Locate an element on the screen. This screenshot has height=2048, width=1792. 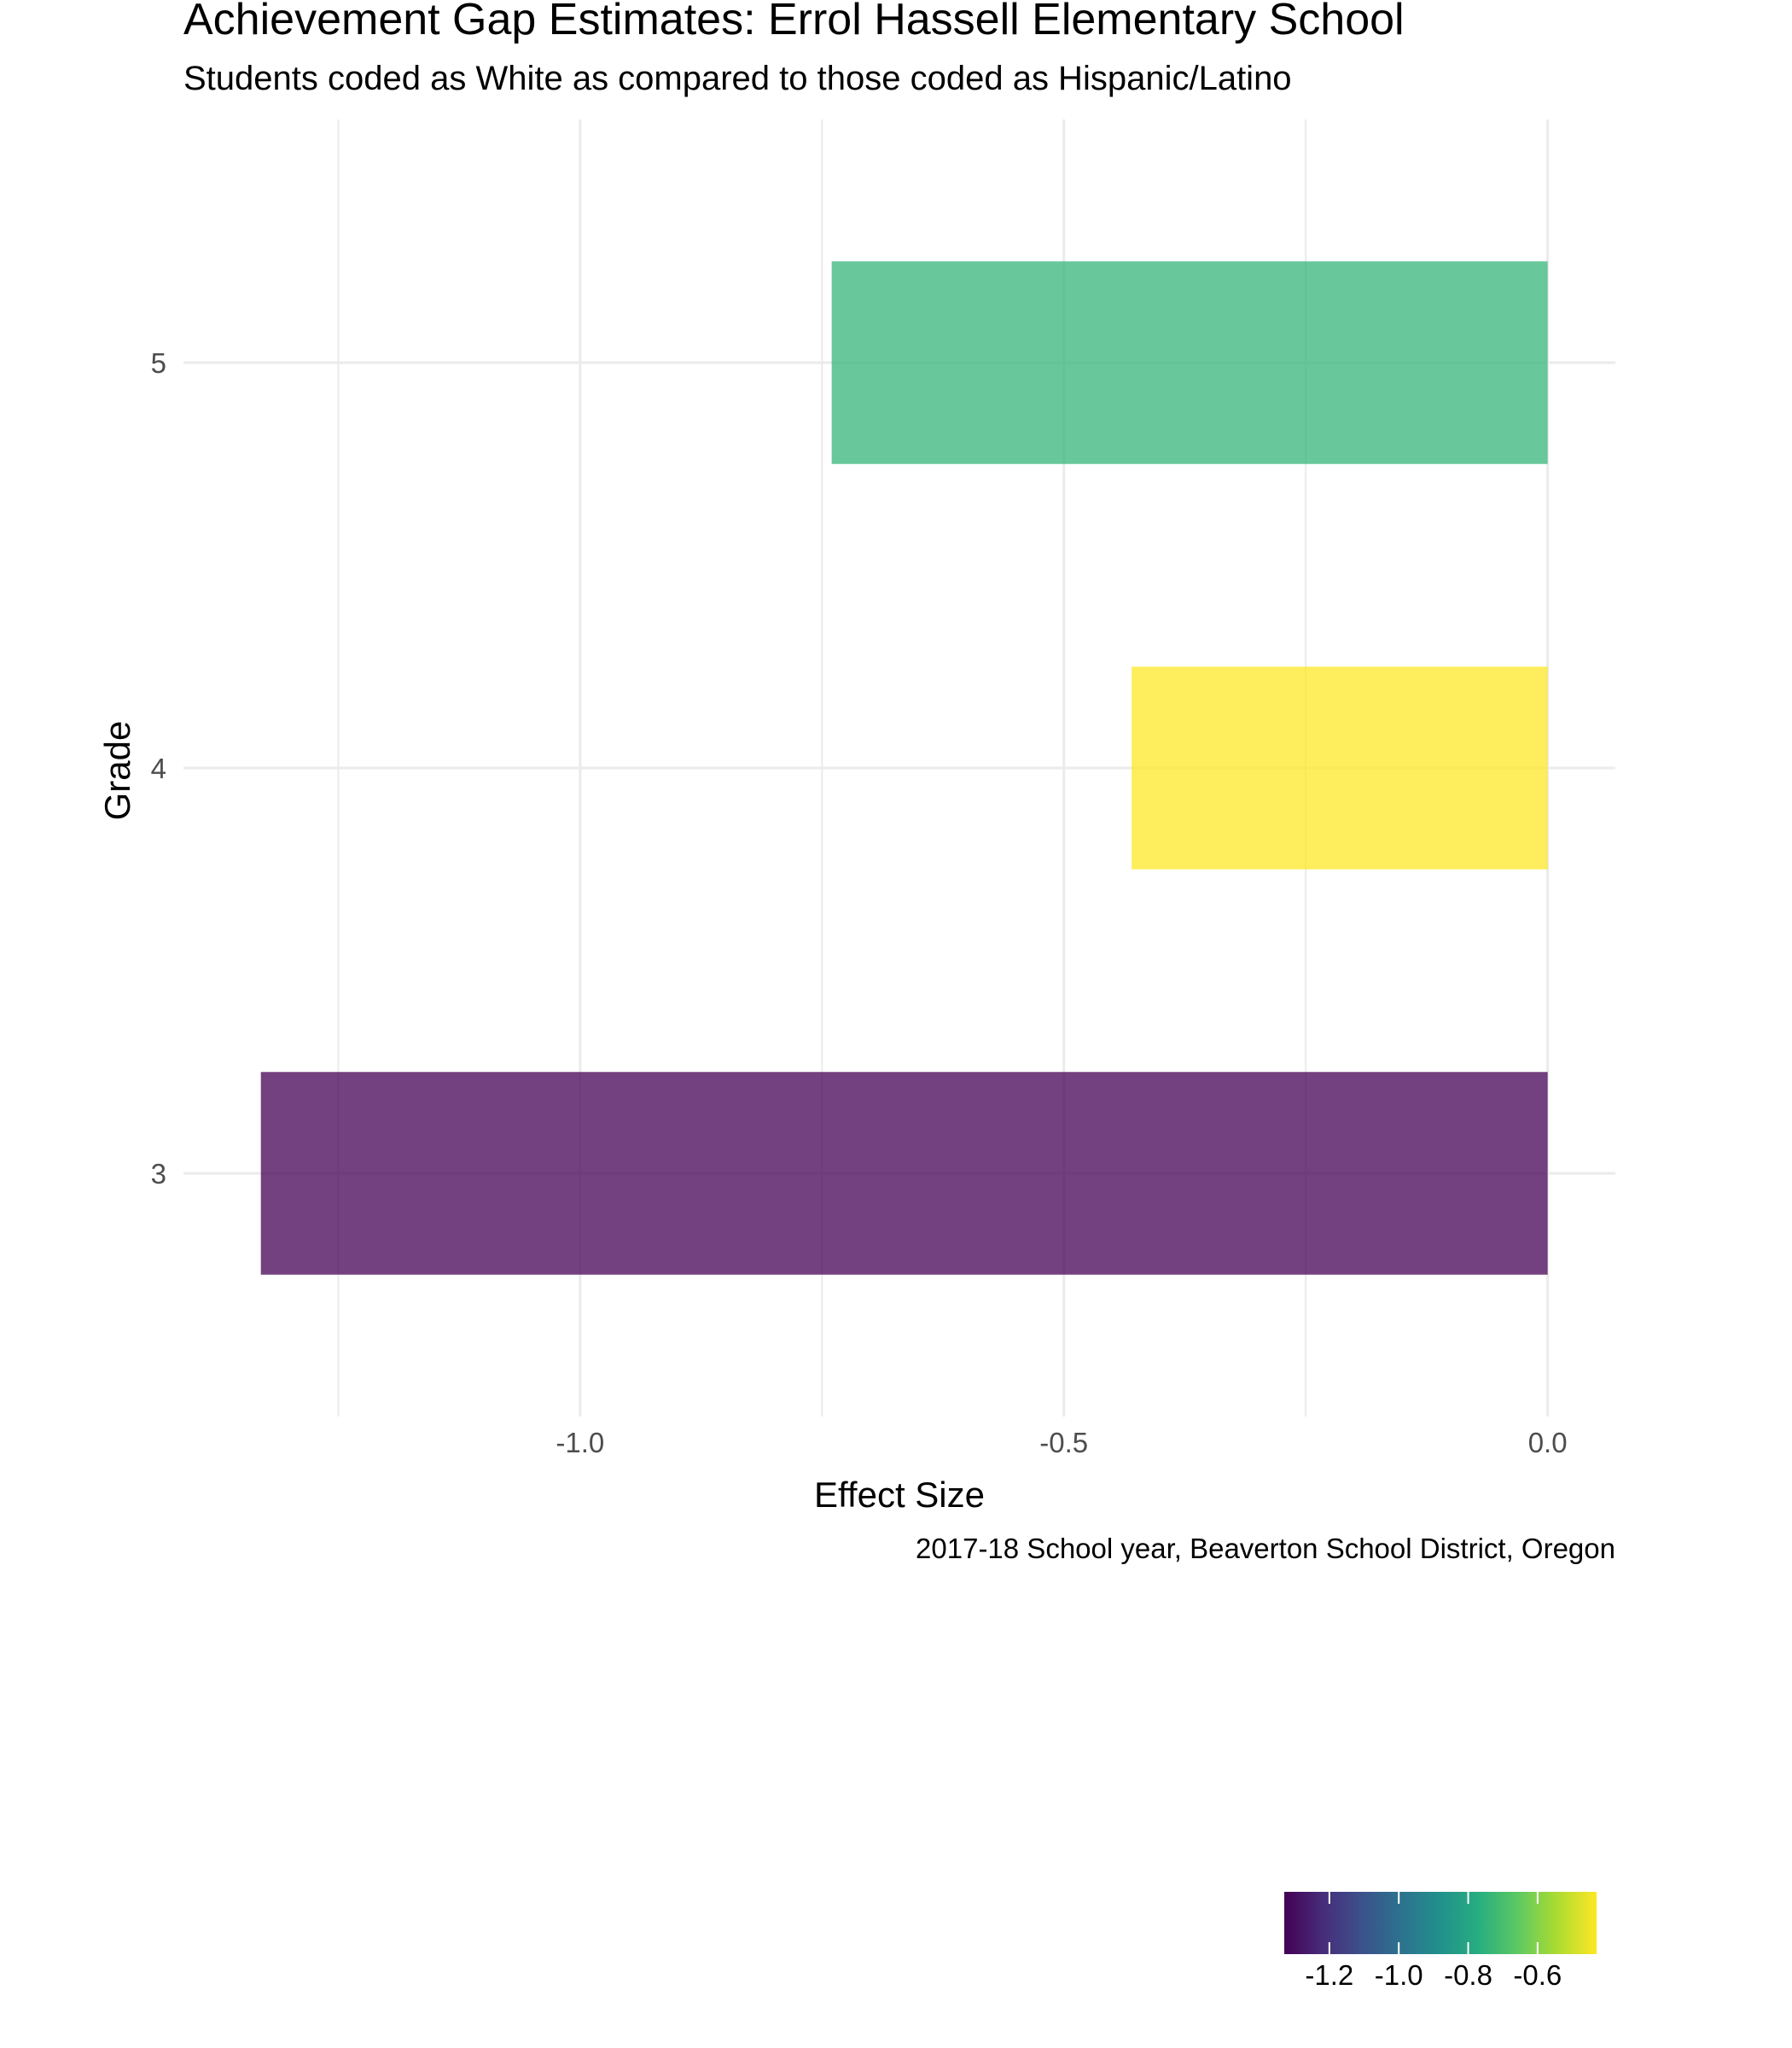
x-tick-label: -1.0 is located at coordinates (580, 1442).